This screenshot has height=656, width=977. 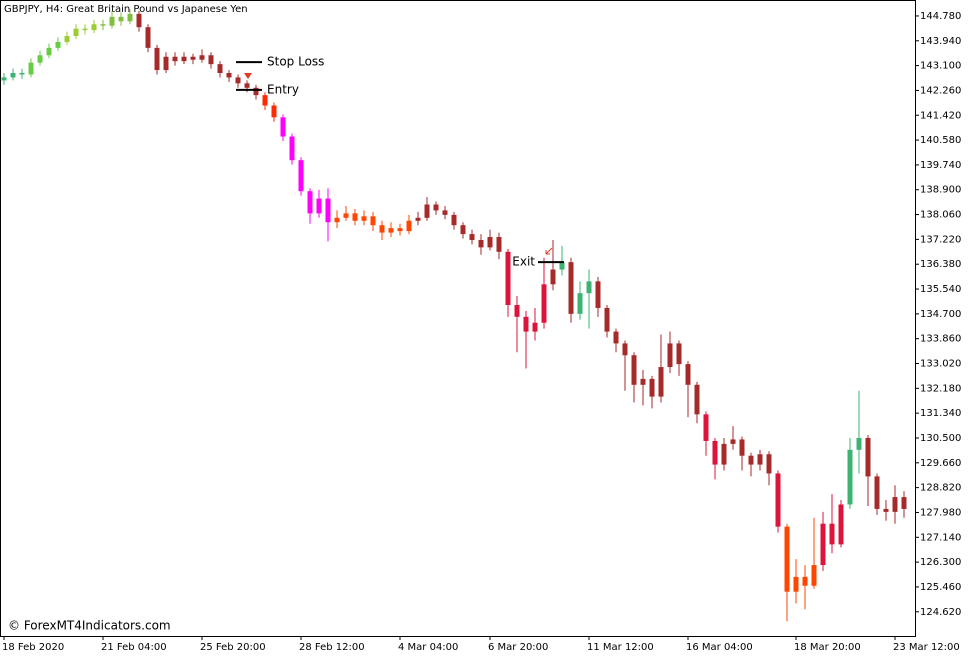 What do you see at coordinates (33, 647) in the screenshot?
I see `x-tick-label: 18 Feb 2020` at bounding box center [33, 647].